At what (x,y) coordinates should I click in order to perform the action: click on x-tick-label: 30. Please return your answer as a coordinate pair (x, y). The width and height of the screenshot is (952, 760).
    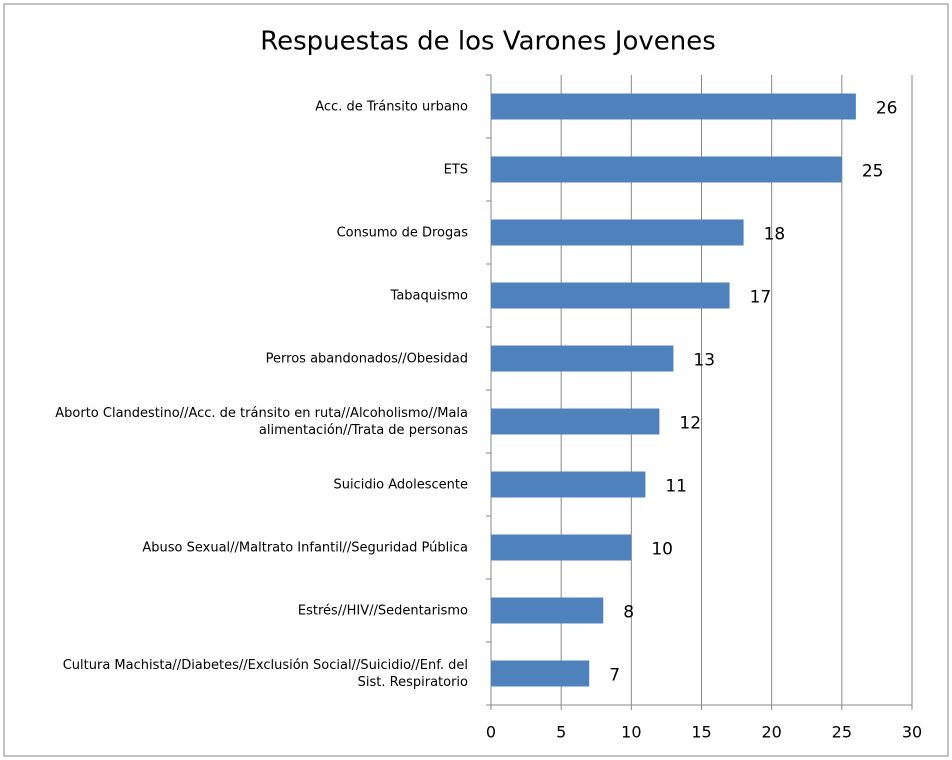
    Looking at the image, I should click on (912, 732).